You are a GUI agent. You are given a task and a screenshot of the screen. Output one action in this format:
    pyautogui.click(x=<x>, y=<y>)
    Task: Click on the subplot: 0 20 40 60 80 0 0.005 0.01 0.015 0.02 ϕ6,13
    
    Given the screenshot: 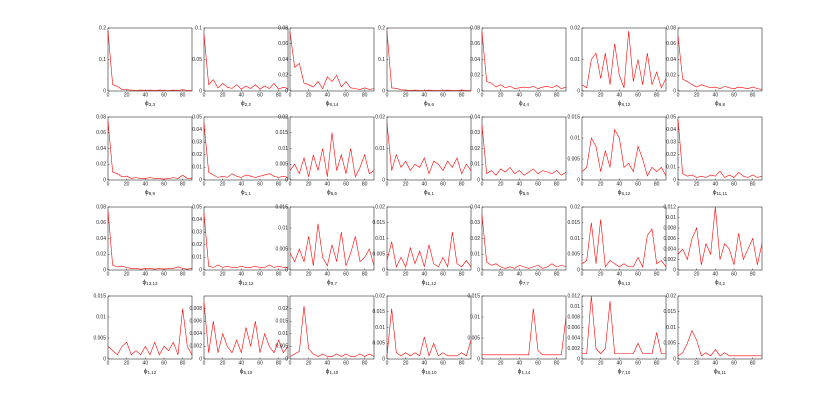 What is the action you would take?
    pyautogui.click(x=617, y=245)
    